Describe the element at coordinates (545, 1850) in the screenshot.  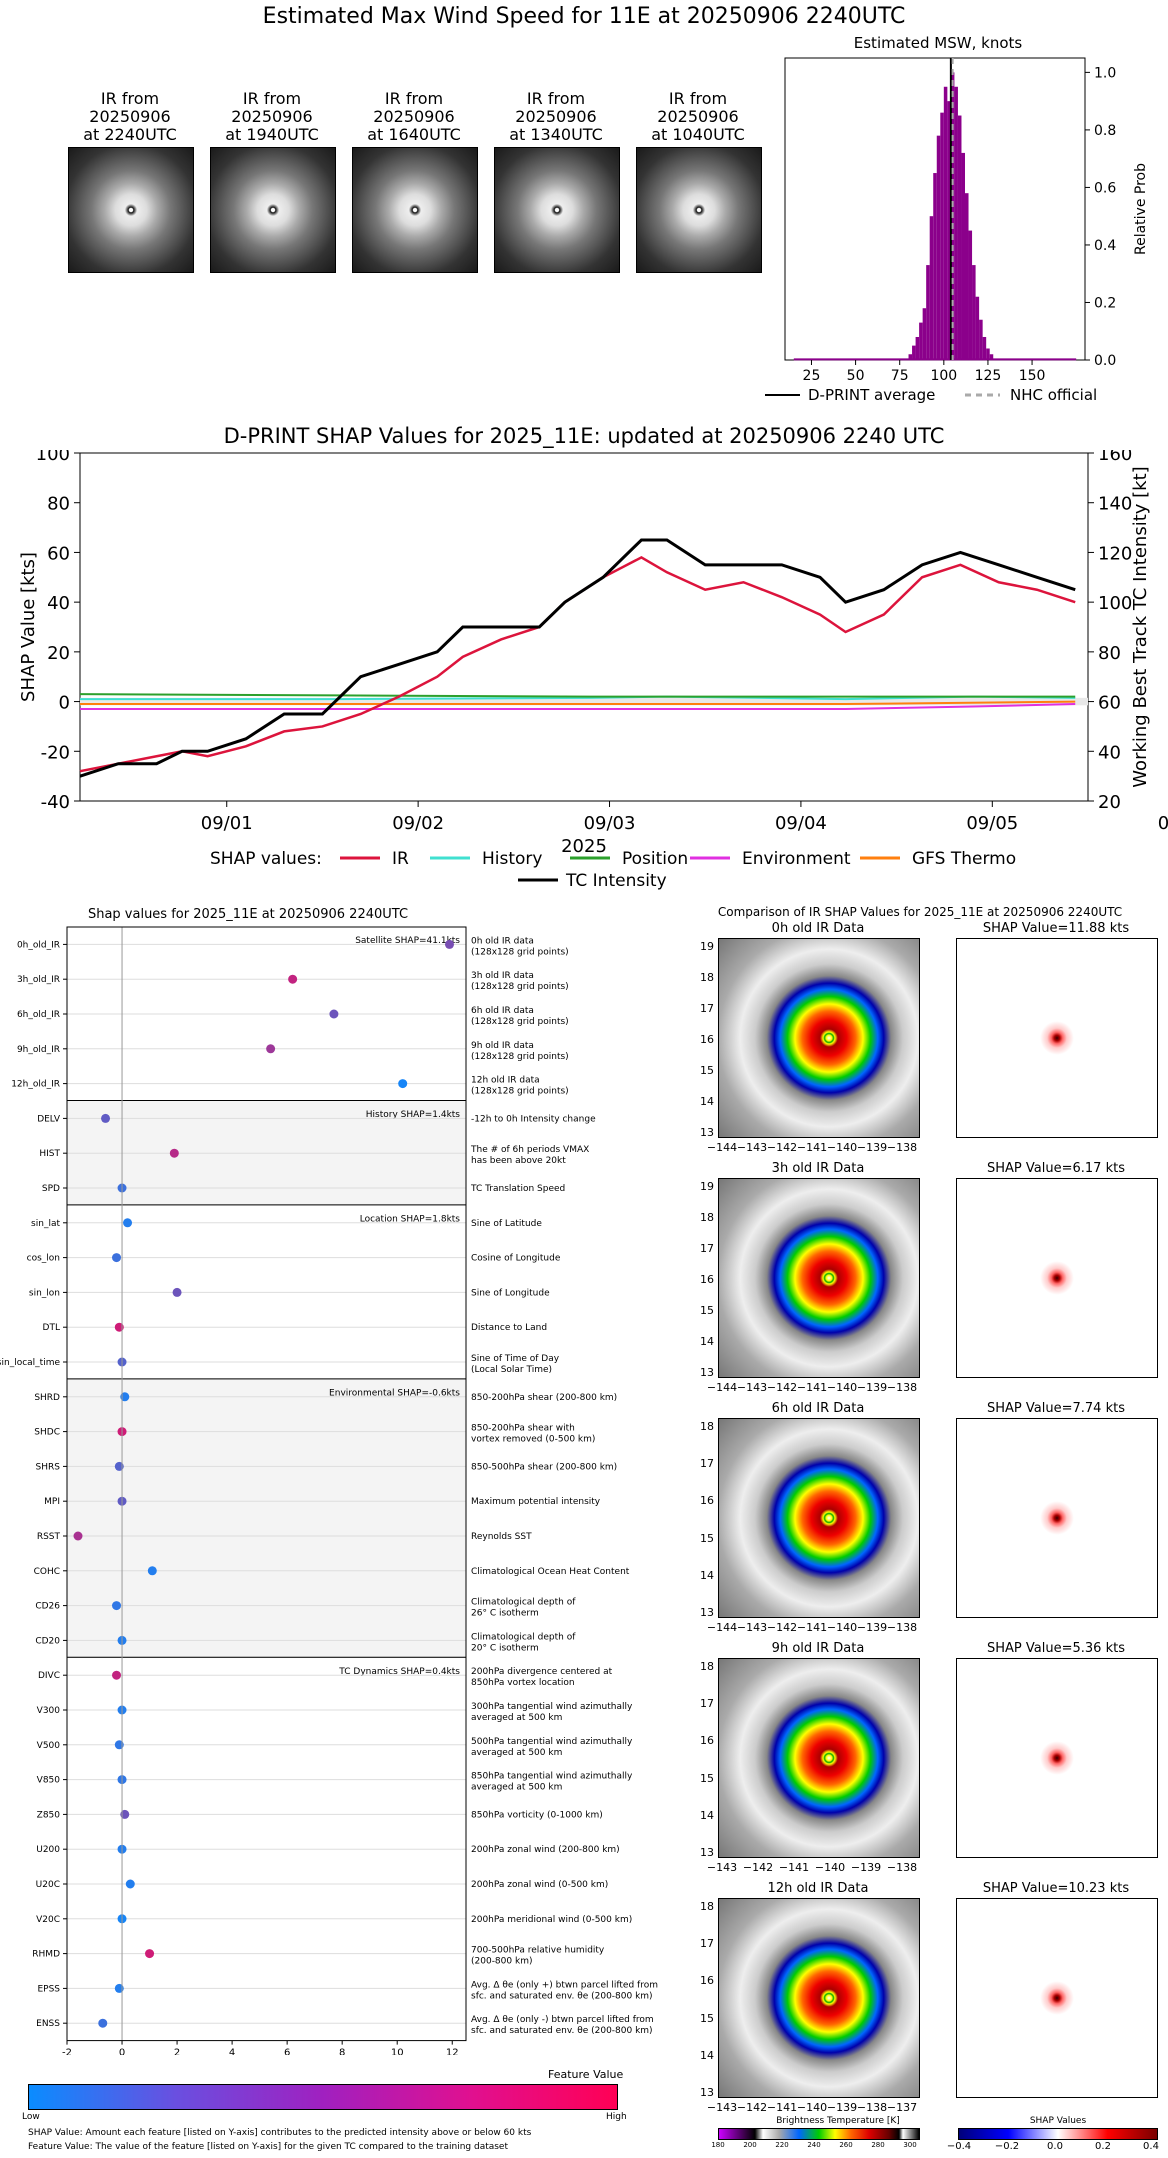
I see `scatter-feature-desc: 200hPa zonal wind (200-800 km)` at that location.